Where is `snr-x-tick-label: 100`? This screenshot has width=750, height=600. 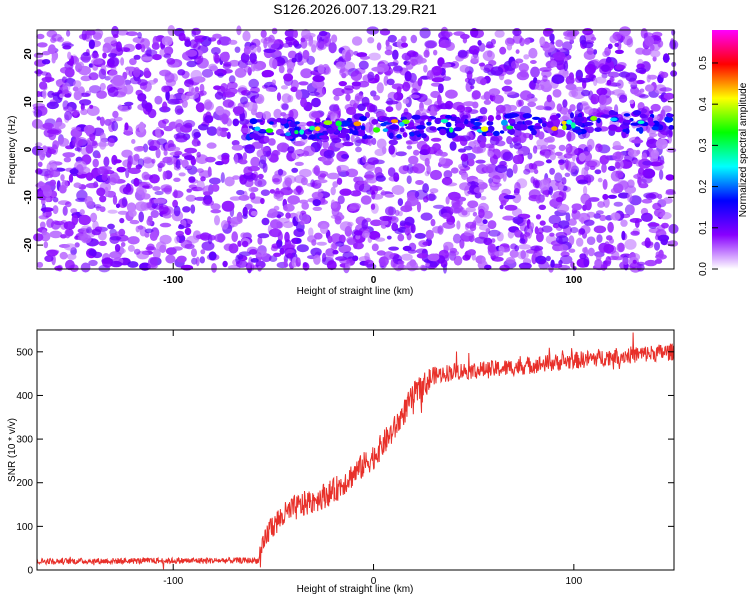
snr-x-tick-label: 100 is located at coordinates (573, 581).